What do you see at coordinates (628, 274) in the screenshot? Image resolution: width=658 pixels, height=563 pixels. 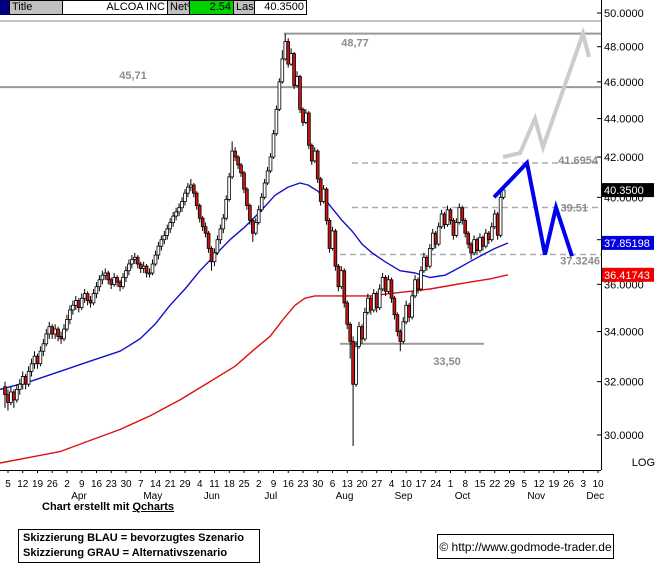 I see `ma-slow-tag` at bounding box center [628, 274].